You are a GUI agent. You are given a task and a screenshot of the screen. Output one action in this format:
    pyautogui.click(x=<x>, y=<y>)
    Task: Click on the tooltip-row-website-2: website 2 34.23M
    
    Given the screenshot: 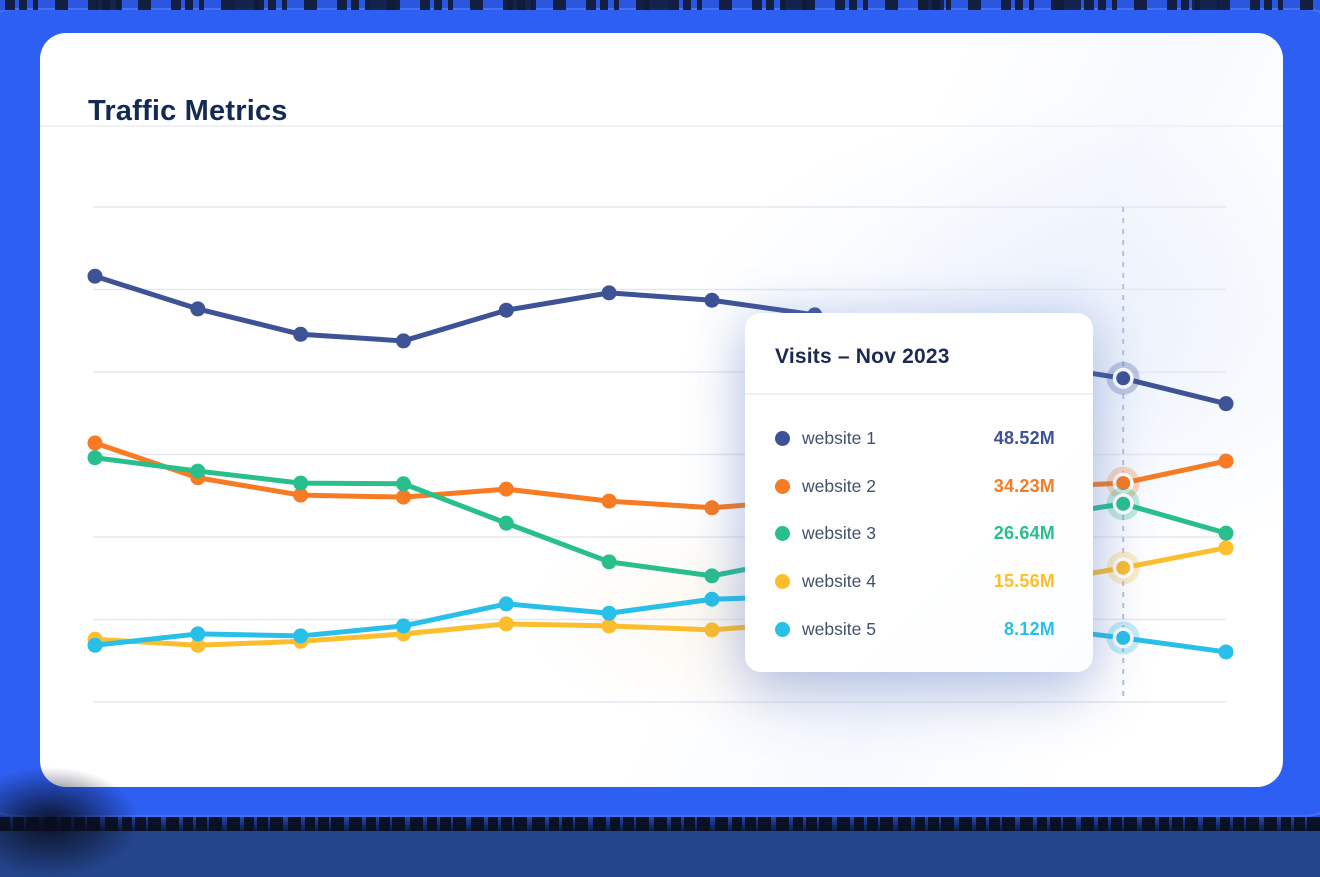 What is the action you would take?
    pyautogui.click(x=915, y=487)
    